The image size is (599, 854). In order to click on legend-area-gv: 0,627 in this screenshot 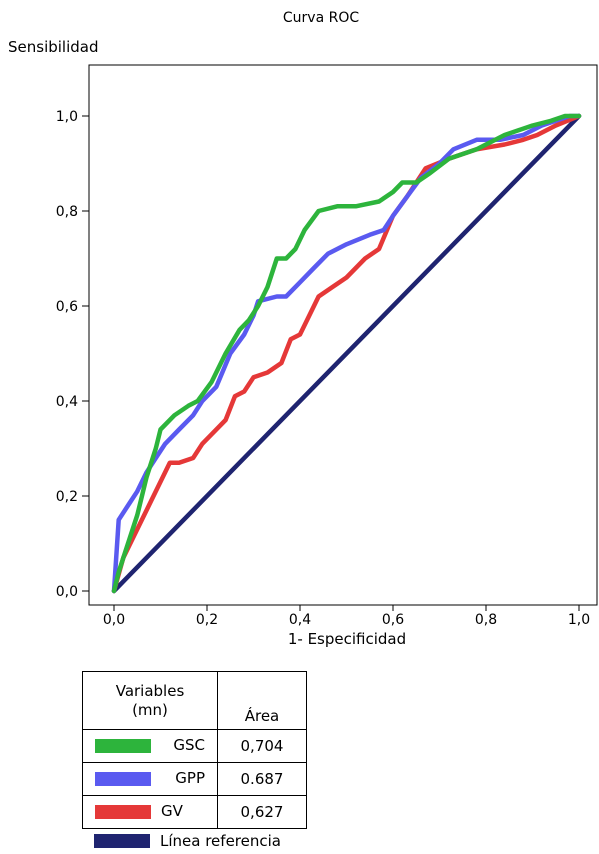, I will do `click(262, 812)`.